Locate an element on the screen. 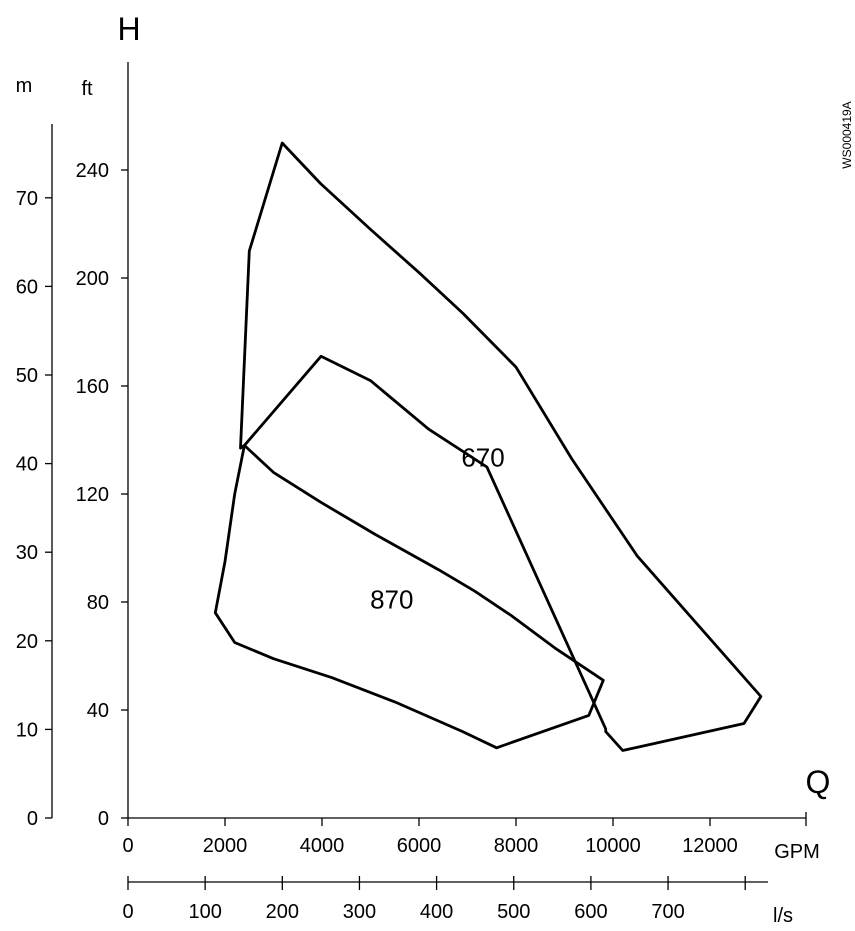 The height and width of the screenshot is (931, 855). tick-label-ls: 400 is located at coordinates (436, 912).